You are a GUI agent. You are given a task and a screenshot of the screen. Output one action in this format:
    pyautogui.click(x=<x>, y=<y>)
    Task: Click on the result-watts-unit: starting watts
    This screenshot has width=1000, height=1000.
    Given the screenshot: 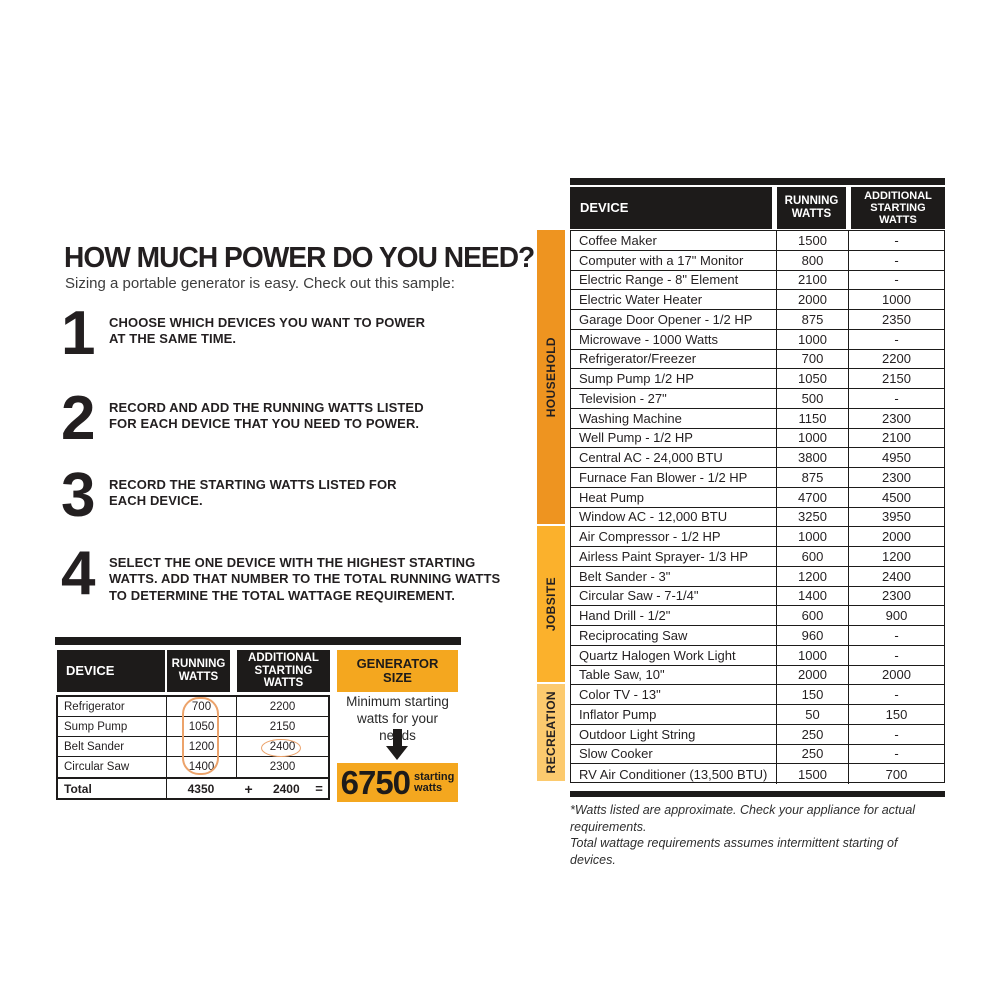 What is the action you would take?
    pyautogui.click(x=434, y=782)
    